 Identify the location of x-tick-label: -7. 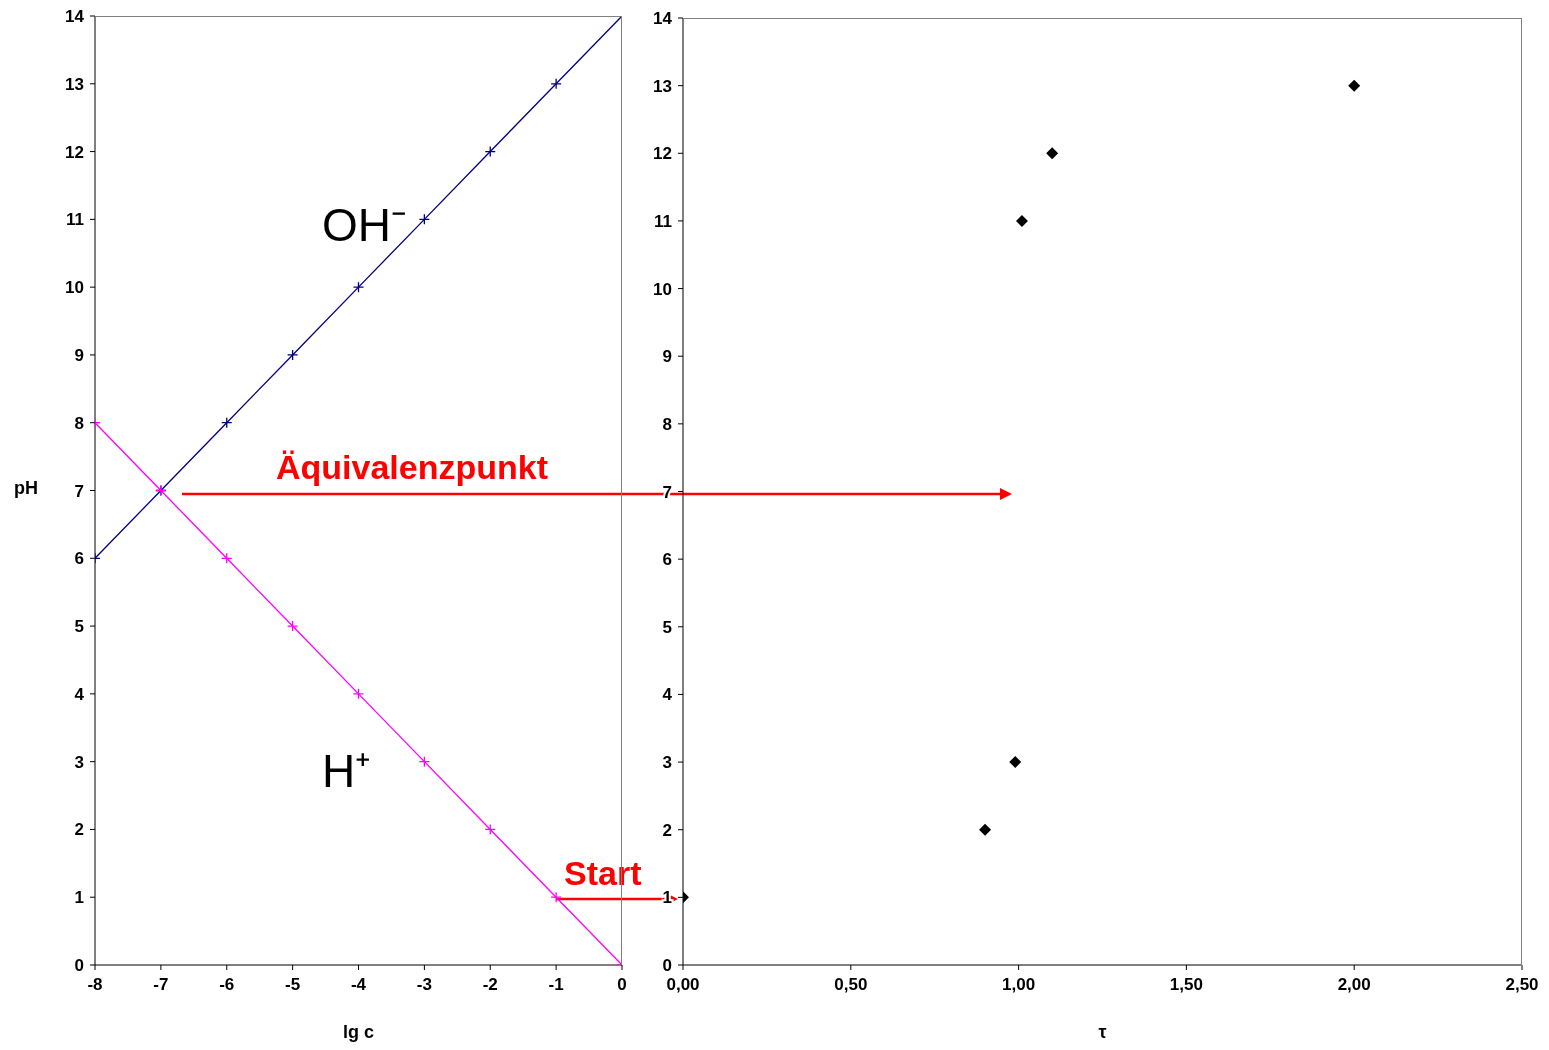
(161, 985).